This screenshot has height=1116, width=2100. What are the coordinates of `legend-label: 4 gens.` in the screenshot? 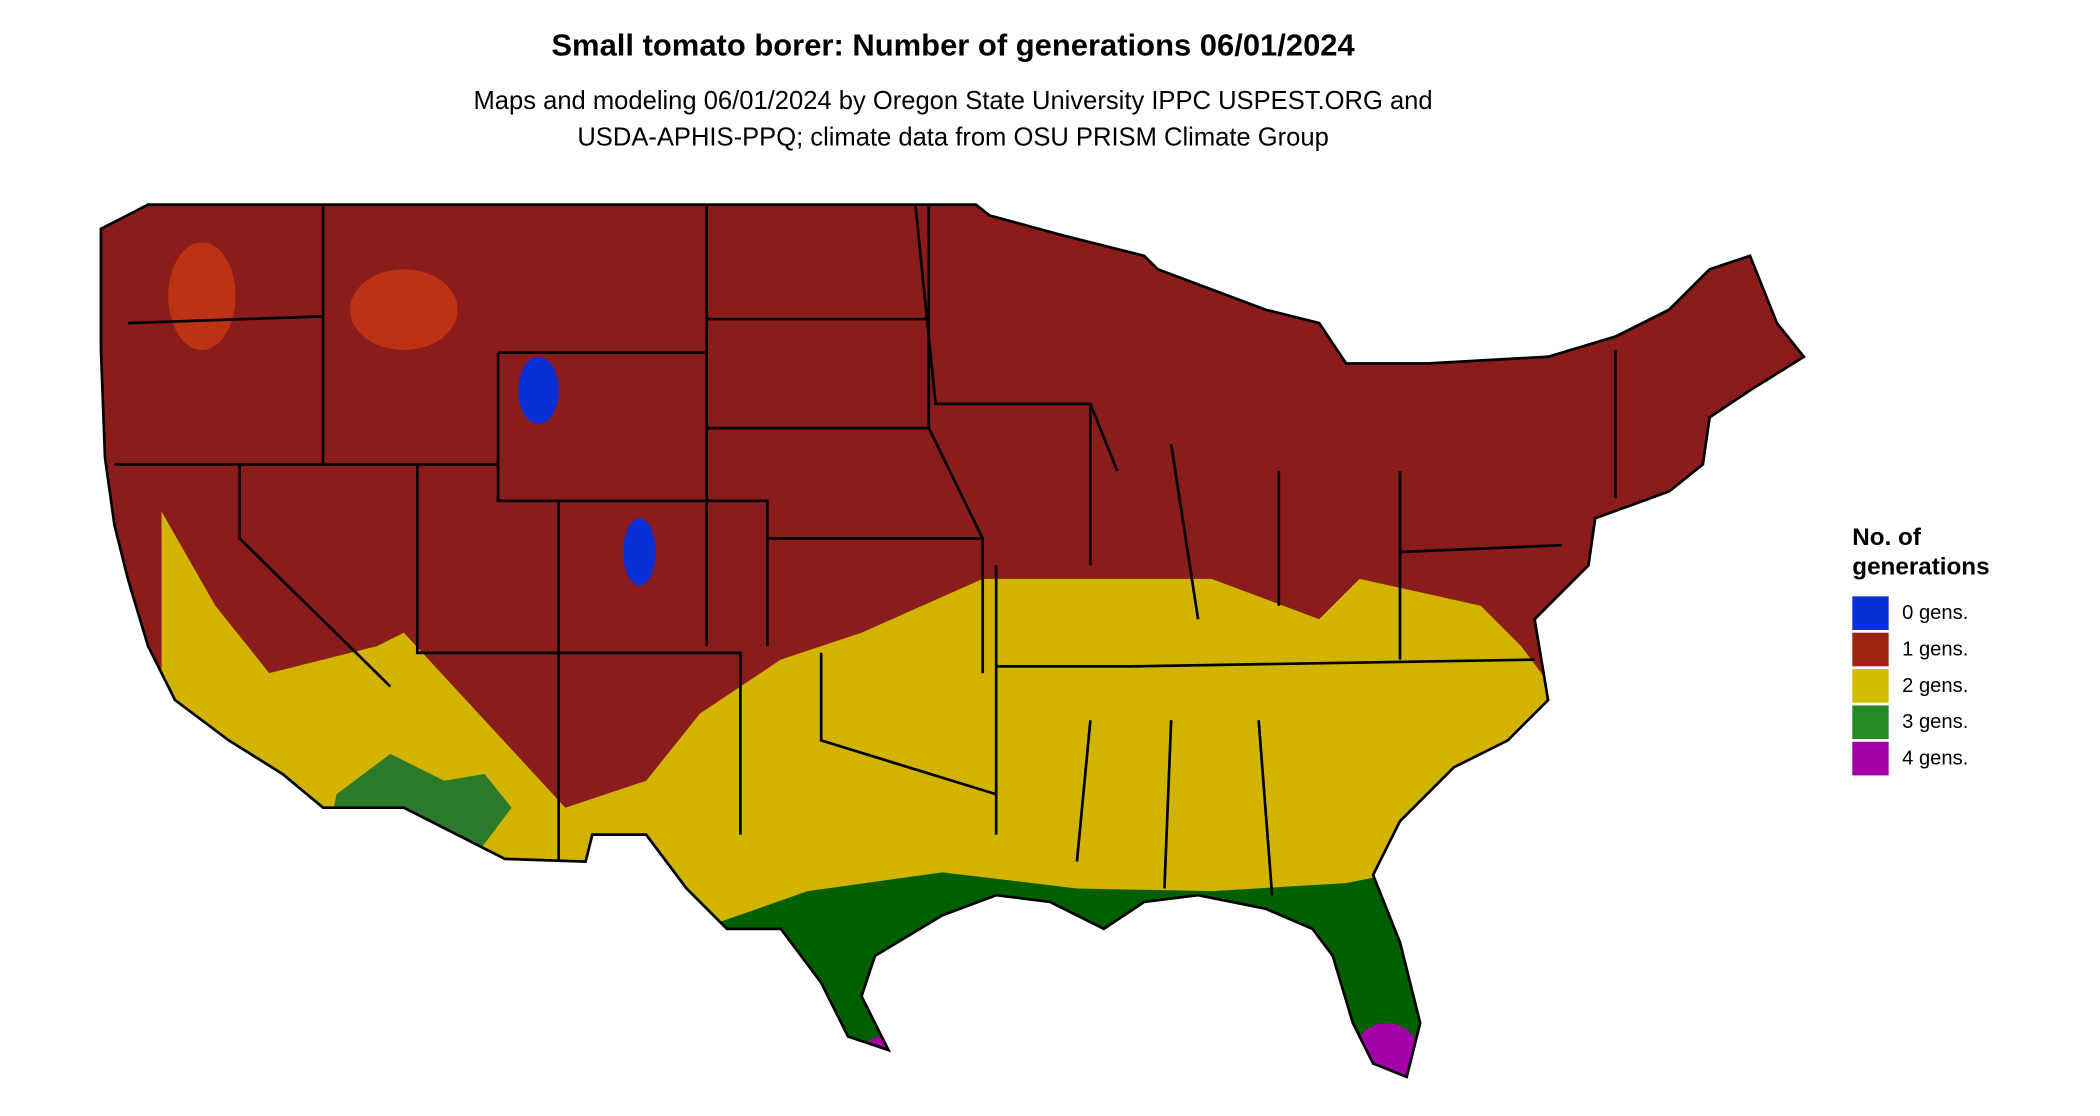 It's located at (1935, 759).